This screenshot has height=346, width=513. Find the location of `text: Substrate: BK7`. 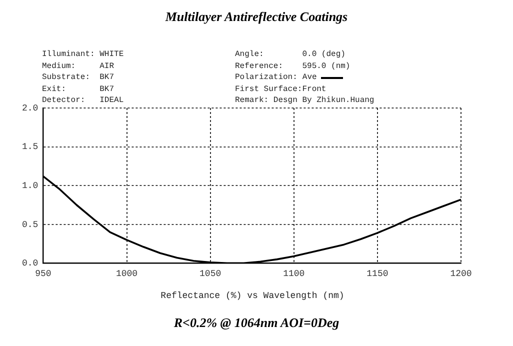

text: Substrate: BK7 is located at coordinates (78, 77).